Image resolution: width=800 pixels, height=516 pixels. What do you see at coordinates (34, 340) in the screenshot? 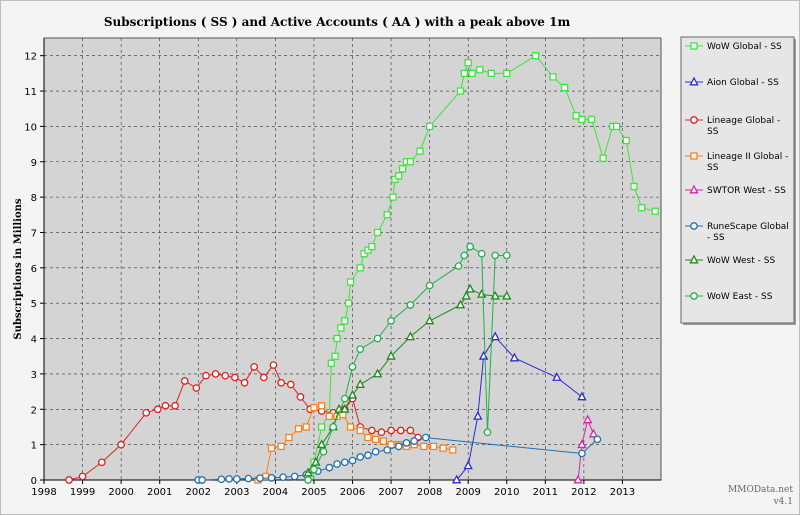
I see `y-tick-label: 4` at bounding box center [34, 340].